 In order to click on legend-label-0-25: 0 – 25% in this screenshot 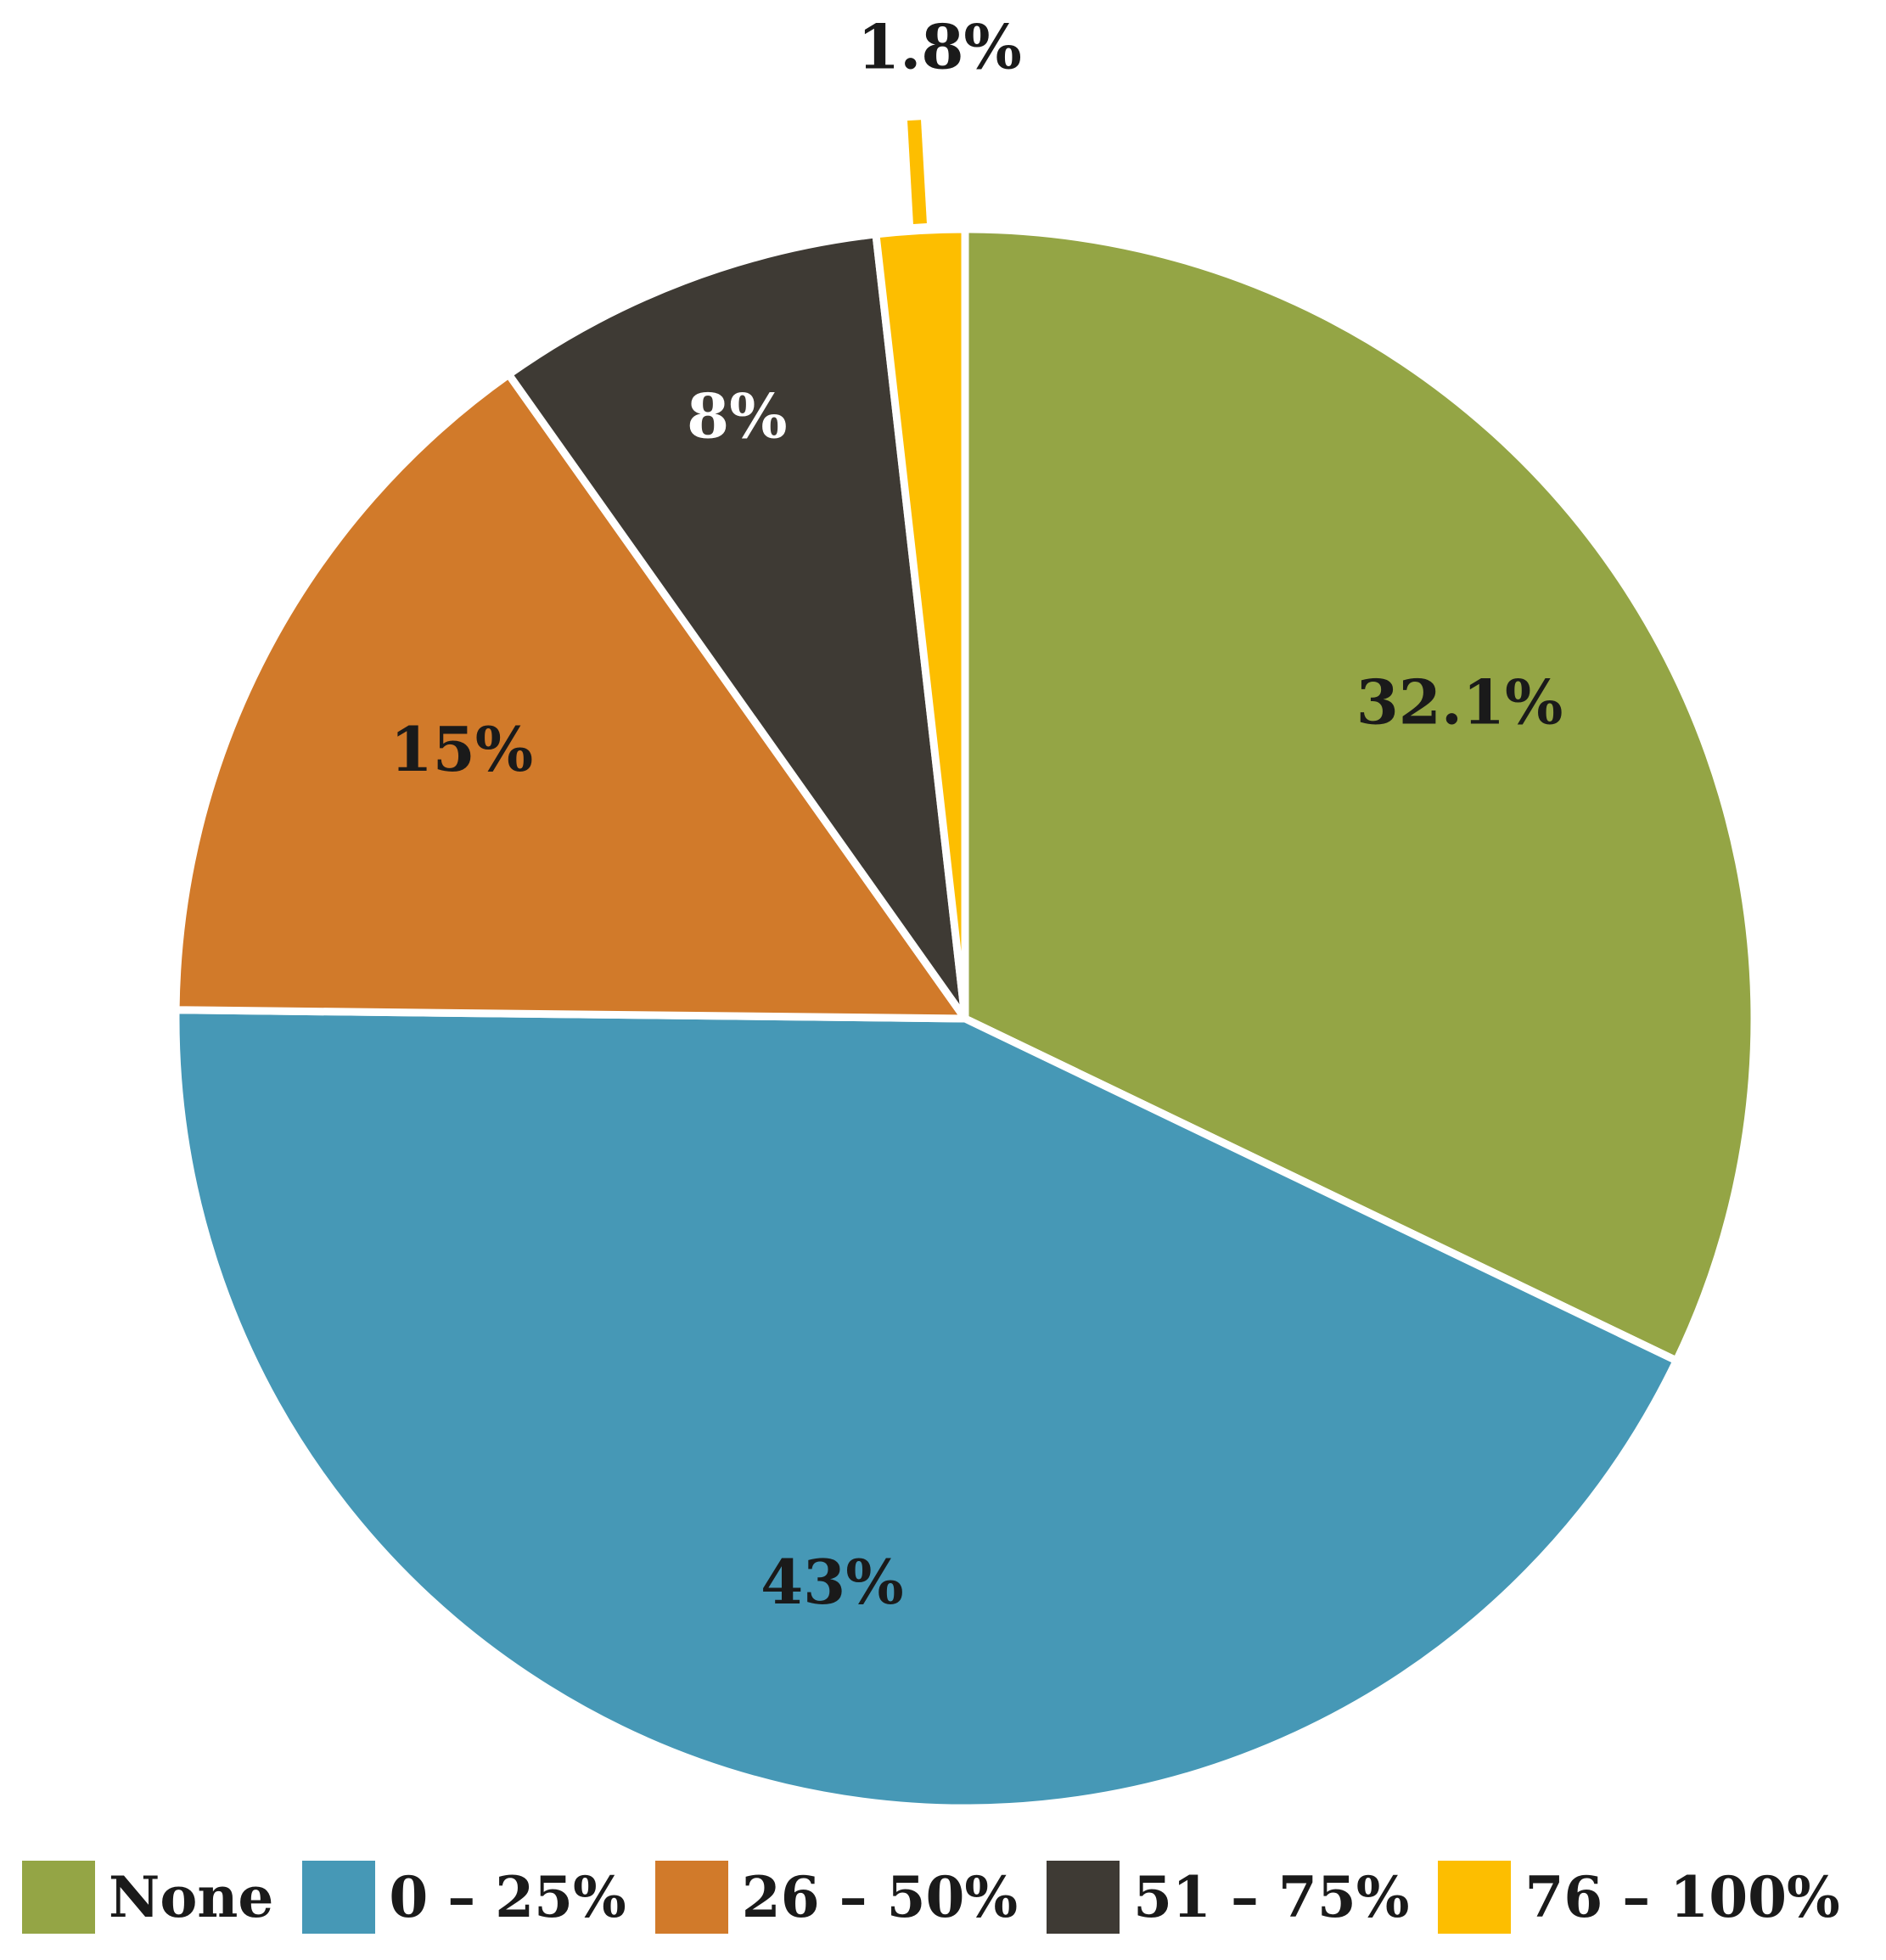, I will do `click(507, 1897)`.